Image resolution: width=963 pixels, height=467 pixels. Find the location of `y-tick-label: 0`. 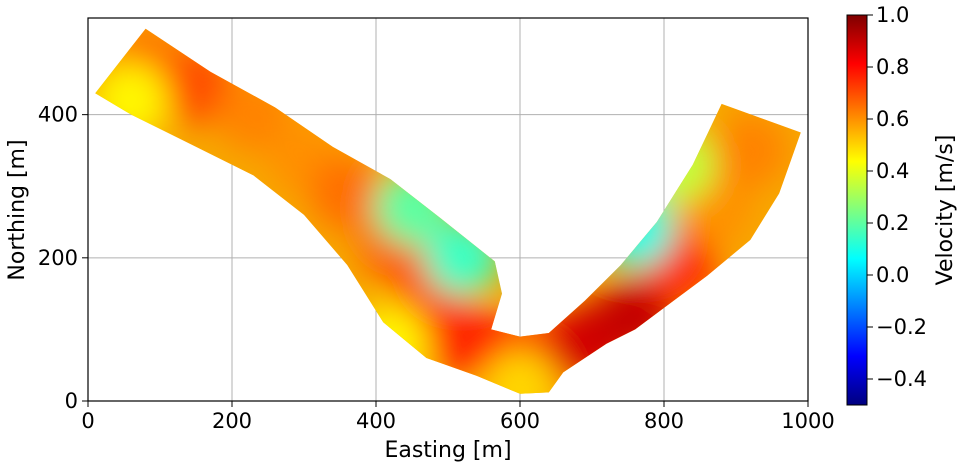

y-tick-label: 0 is located at coordinates (71, 401).